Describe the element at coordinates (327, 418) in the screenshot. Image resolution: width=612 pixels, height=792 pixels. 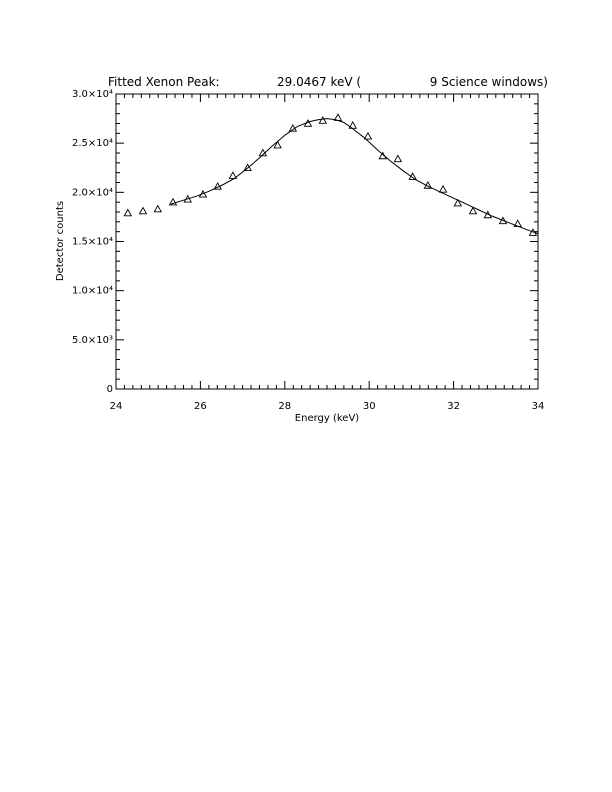
I see `x-axis-label: Energy (keV)` at that location.